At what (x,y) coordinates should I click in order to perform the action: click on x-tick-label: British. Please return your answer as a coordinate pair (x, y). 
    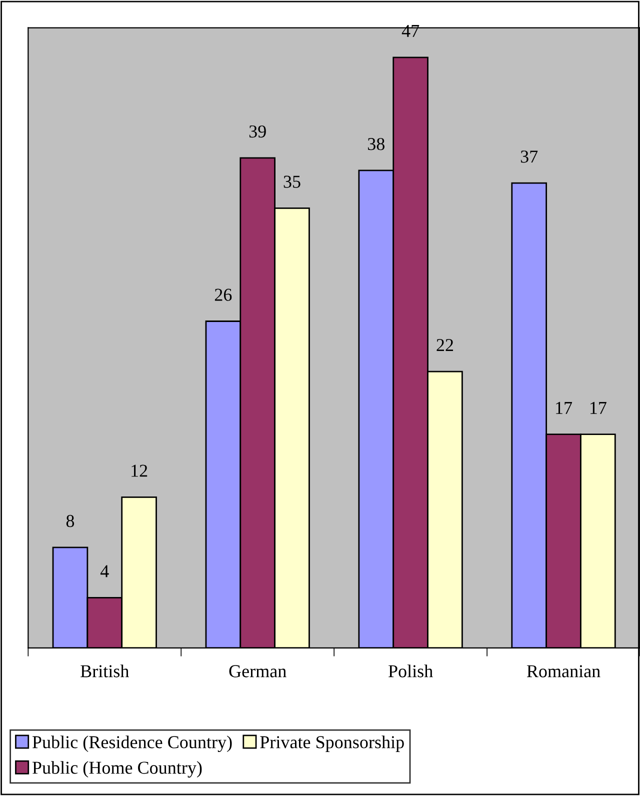
    Looking at the image, I should click on (104, 671).